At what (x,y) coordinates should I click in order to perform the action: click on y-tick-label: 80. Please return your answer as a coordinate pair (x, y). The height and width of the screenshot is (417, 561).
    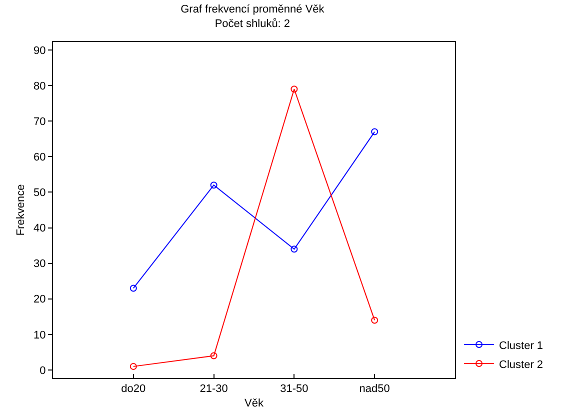
    Looking at the image, I should click on (40, 86).